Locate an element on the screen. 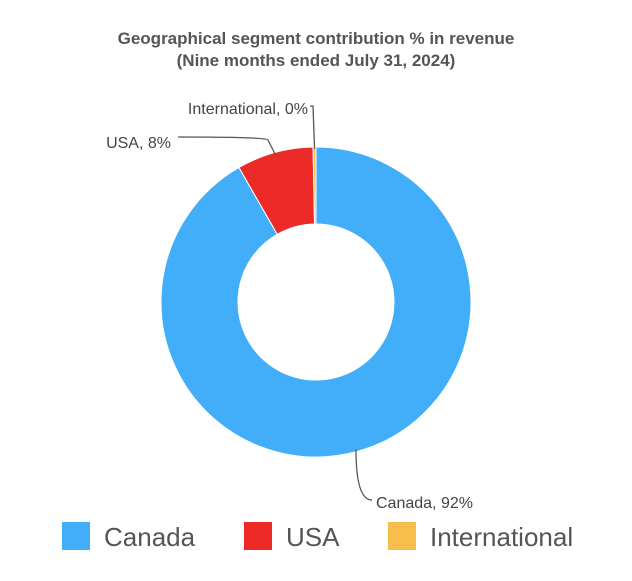  legend-swatch-international is located at coordinates (402, 536).